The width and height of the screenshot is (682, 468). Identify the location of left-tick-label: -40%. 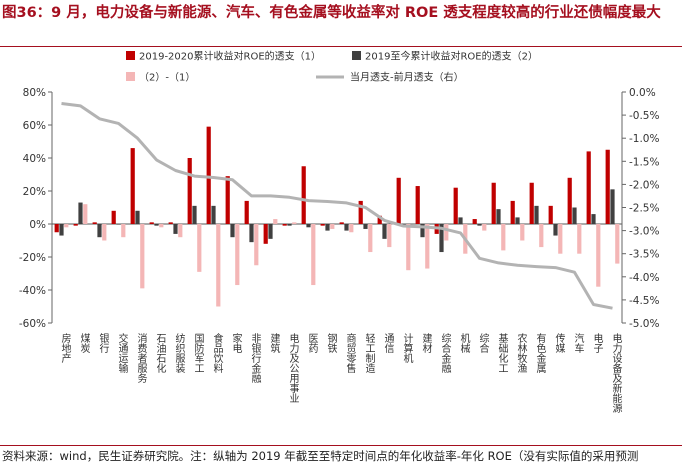
(32, 291).